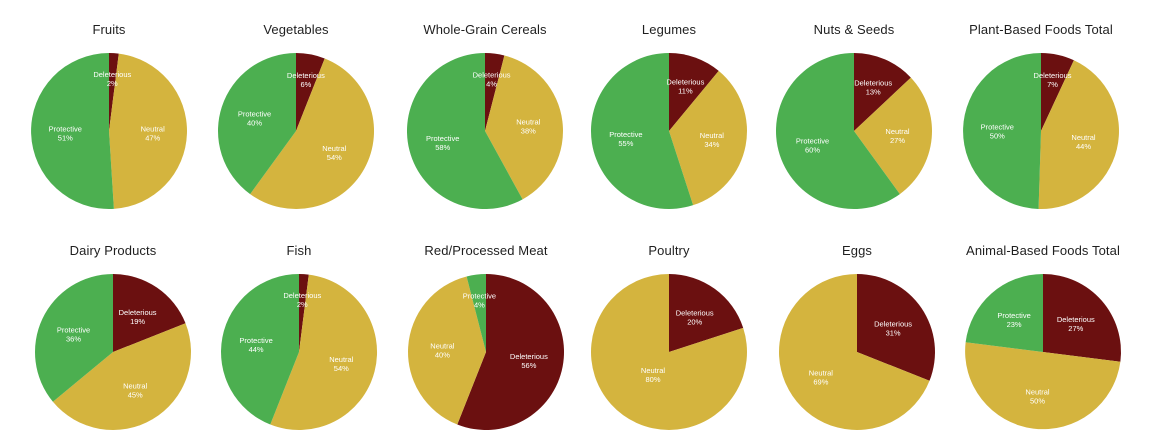  What do you see at coordinates (711, 144) in the screenshot?
I see `slice-value-neutral: 34%` at bounding box center [711, 144].